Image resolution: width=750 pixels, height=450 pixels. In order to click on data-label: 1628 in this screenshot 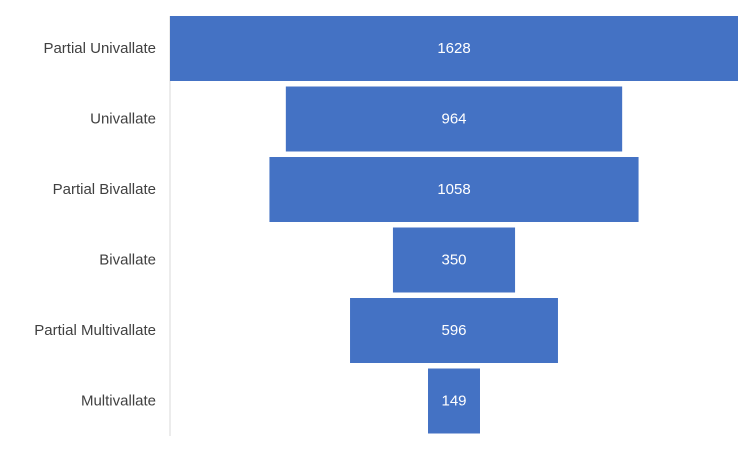, I will do `click(453, 48)`.